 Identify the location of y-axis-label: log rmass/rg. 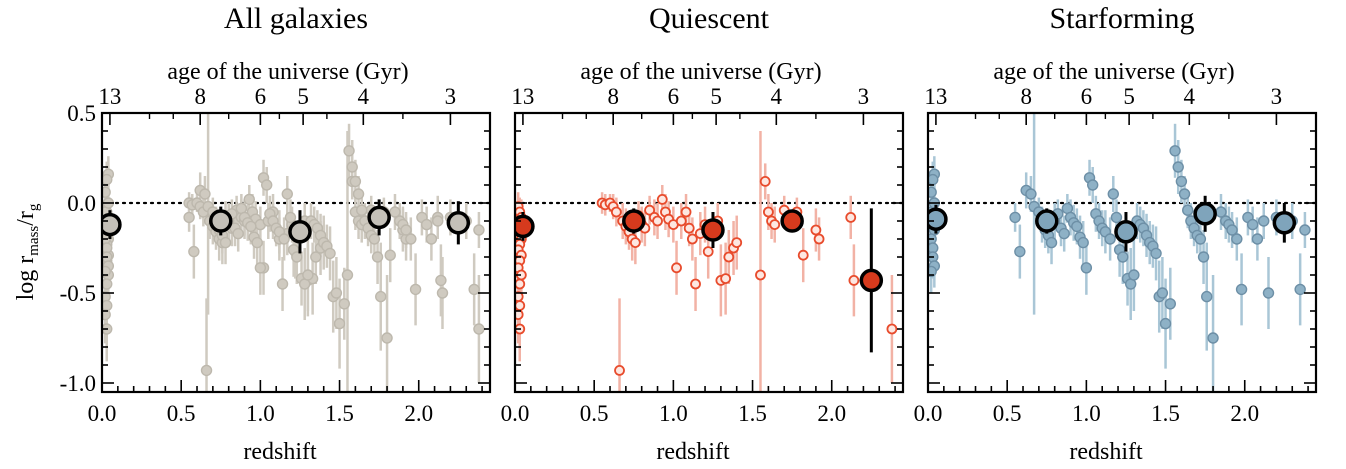
(27, 251).